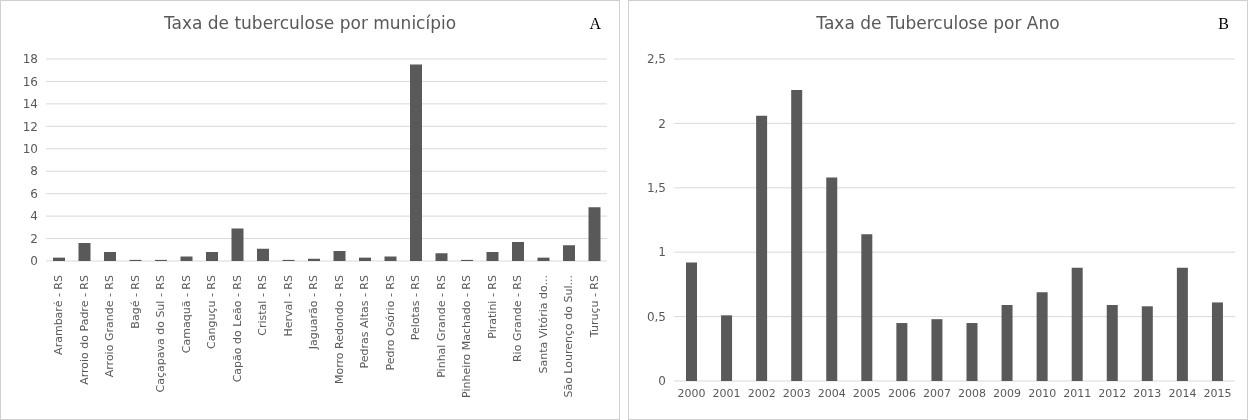 Image resolution: width=1248 pixels, height=420 pixels. What do you see at coordinates (1217, 393) in the screenshot?
I see `x-tick-label: 2015` at bounding box center [1217, 393].